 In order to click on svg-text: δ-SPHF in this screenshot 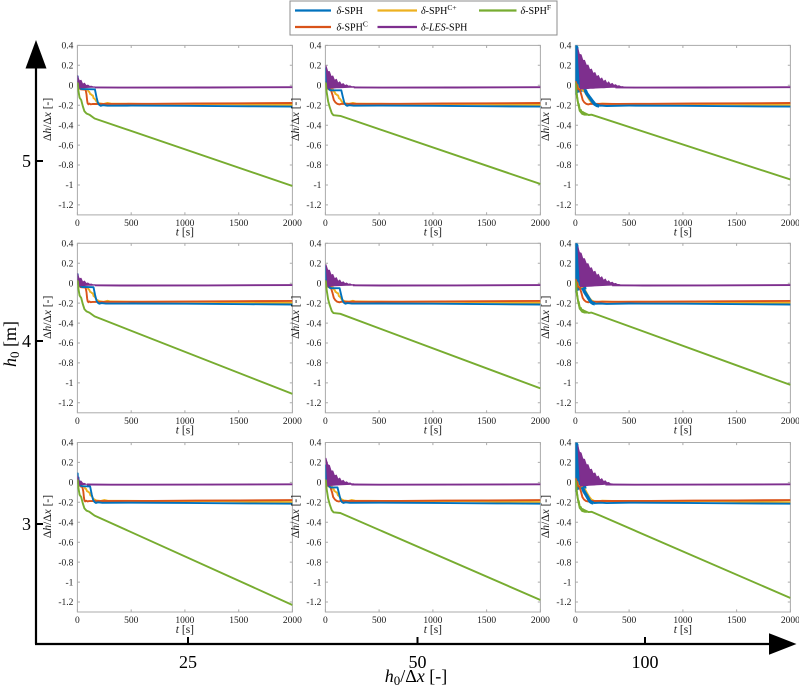, I will do `click(536, 10)`.